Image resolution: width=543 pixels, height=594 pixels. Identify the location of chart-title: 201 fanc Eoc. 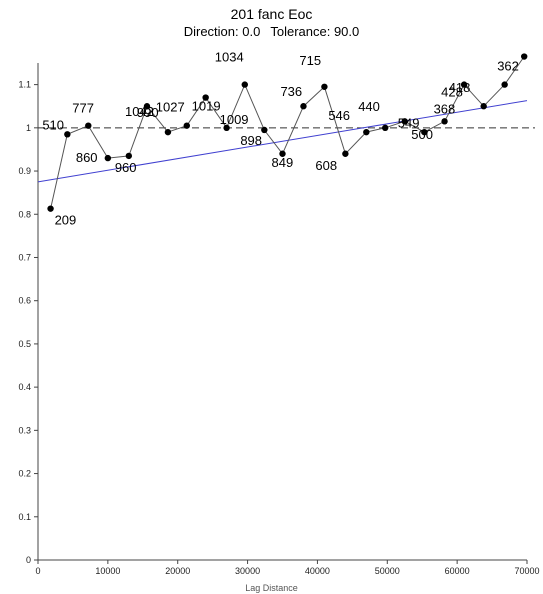
(271, 14).